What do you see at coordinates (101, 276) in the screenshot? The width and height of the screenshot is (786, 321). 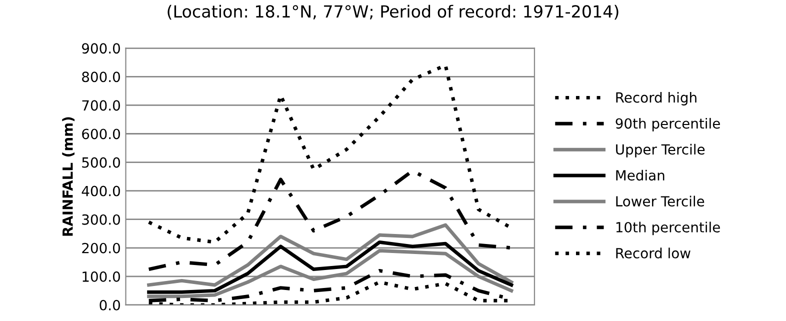 I see `y-tick-label: 100.0` at bounding box center [101, 276].